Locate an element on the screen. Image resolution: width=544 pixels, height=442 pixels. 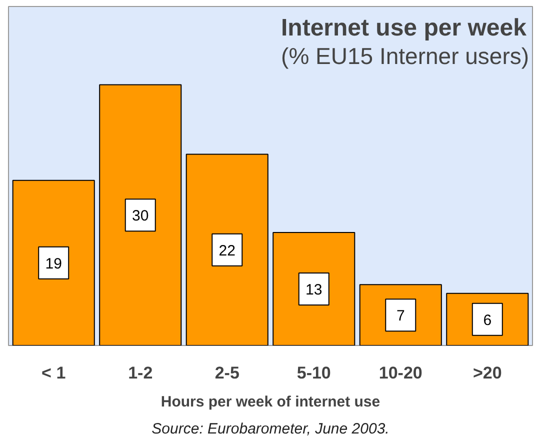
data-label: 7 is located at coordinates (400, 316).